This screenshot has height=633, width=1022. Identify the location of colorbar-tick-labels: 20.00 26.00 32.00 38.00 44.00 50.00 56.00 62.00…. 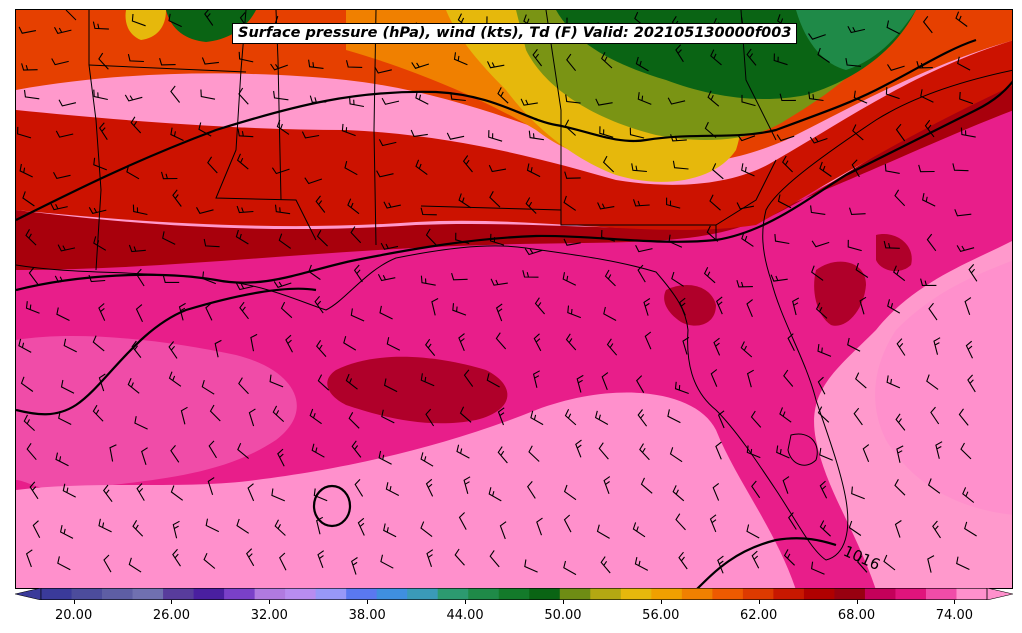
(511, 615).